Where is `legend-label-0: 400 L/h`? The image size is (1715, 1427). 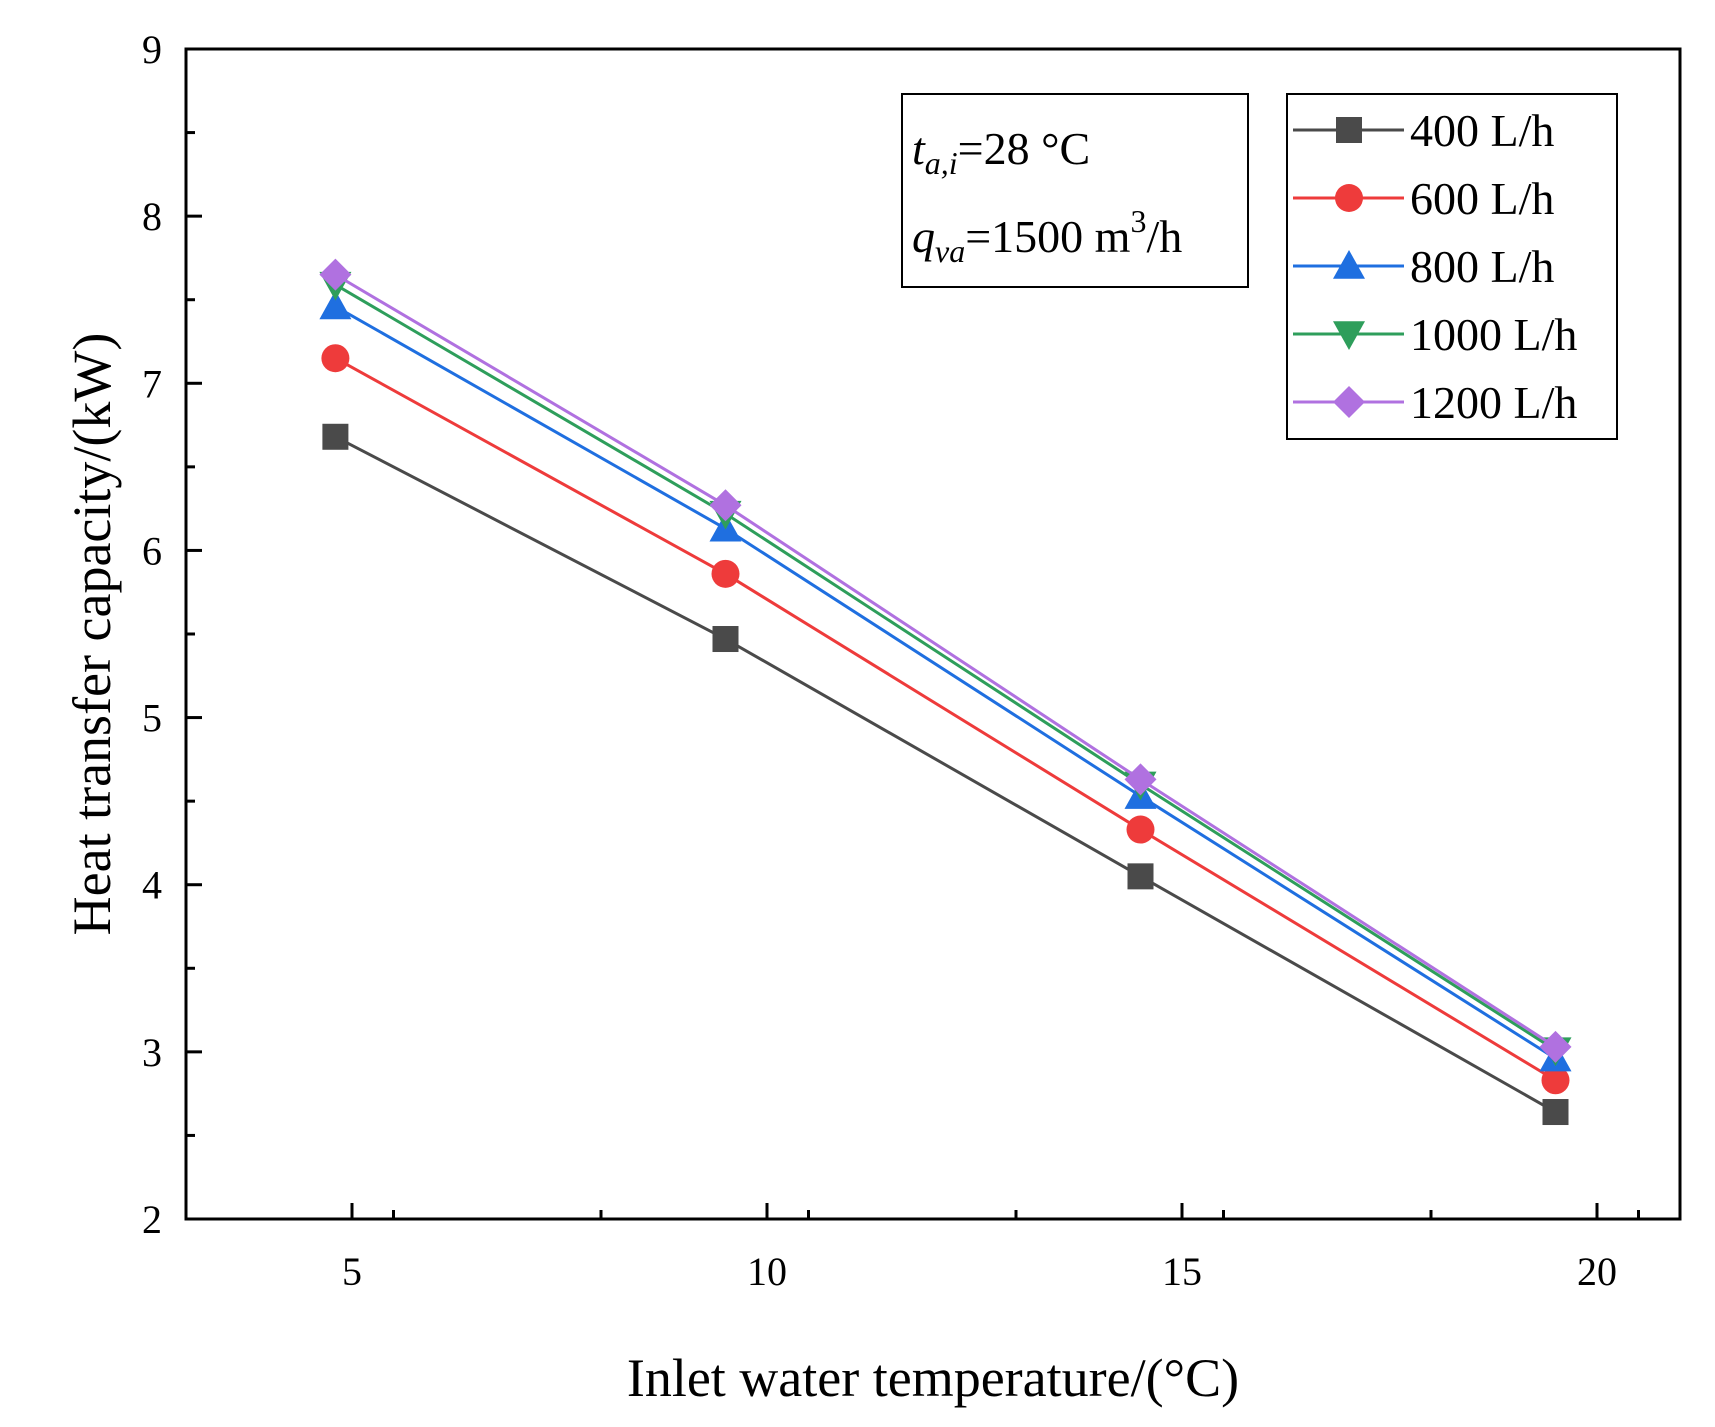 legend-label-0: 400 L/h is located at coordinates (1482, 130).